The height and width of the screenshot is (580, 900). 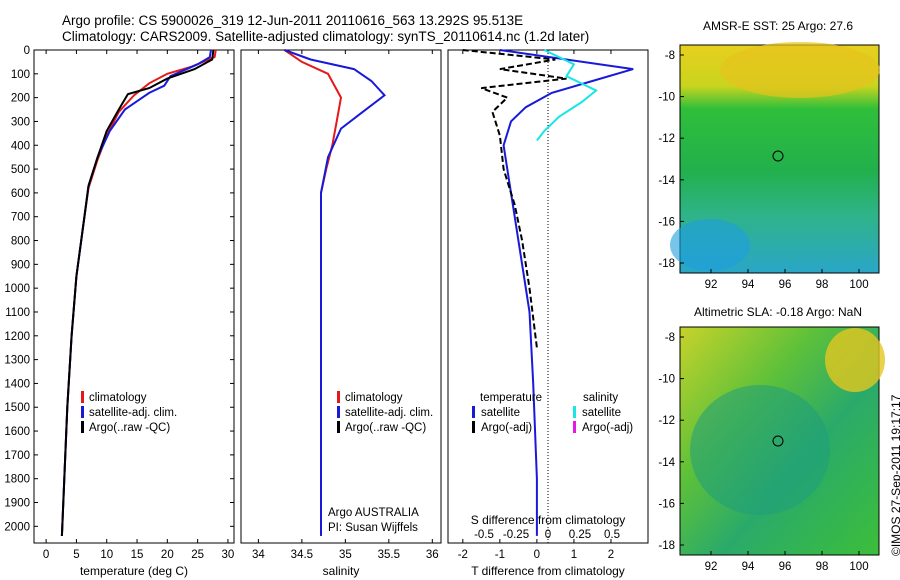 What do you see at coordinates (511, 398) in the screenshot?
I see `legend-temperature-title: temperature` at bounding box center [511, 398].